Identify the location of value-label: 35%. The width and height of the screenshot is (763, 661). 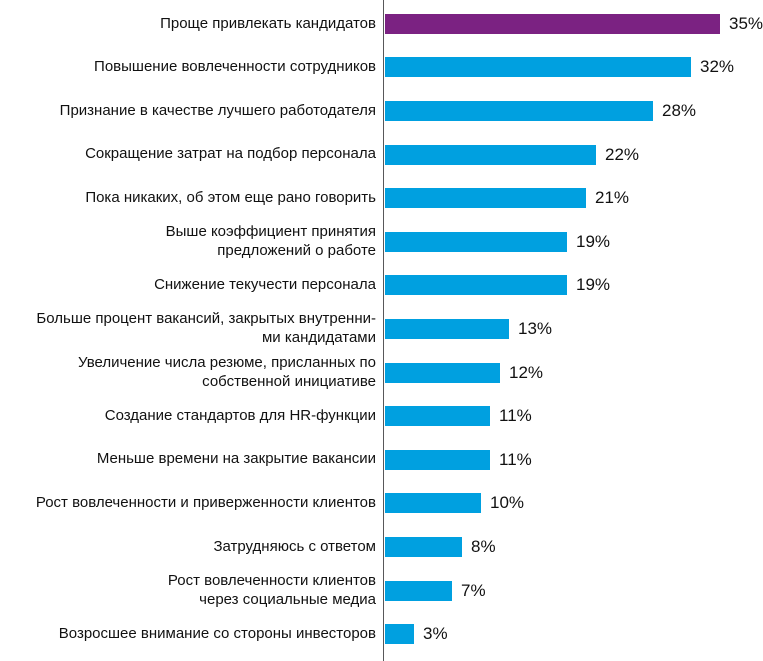
(746, 23).